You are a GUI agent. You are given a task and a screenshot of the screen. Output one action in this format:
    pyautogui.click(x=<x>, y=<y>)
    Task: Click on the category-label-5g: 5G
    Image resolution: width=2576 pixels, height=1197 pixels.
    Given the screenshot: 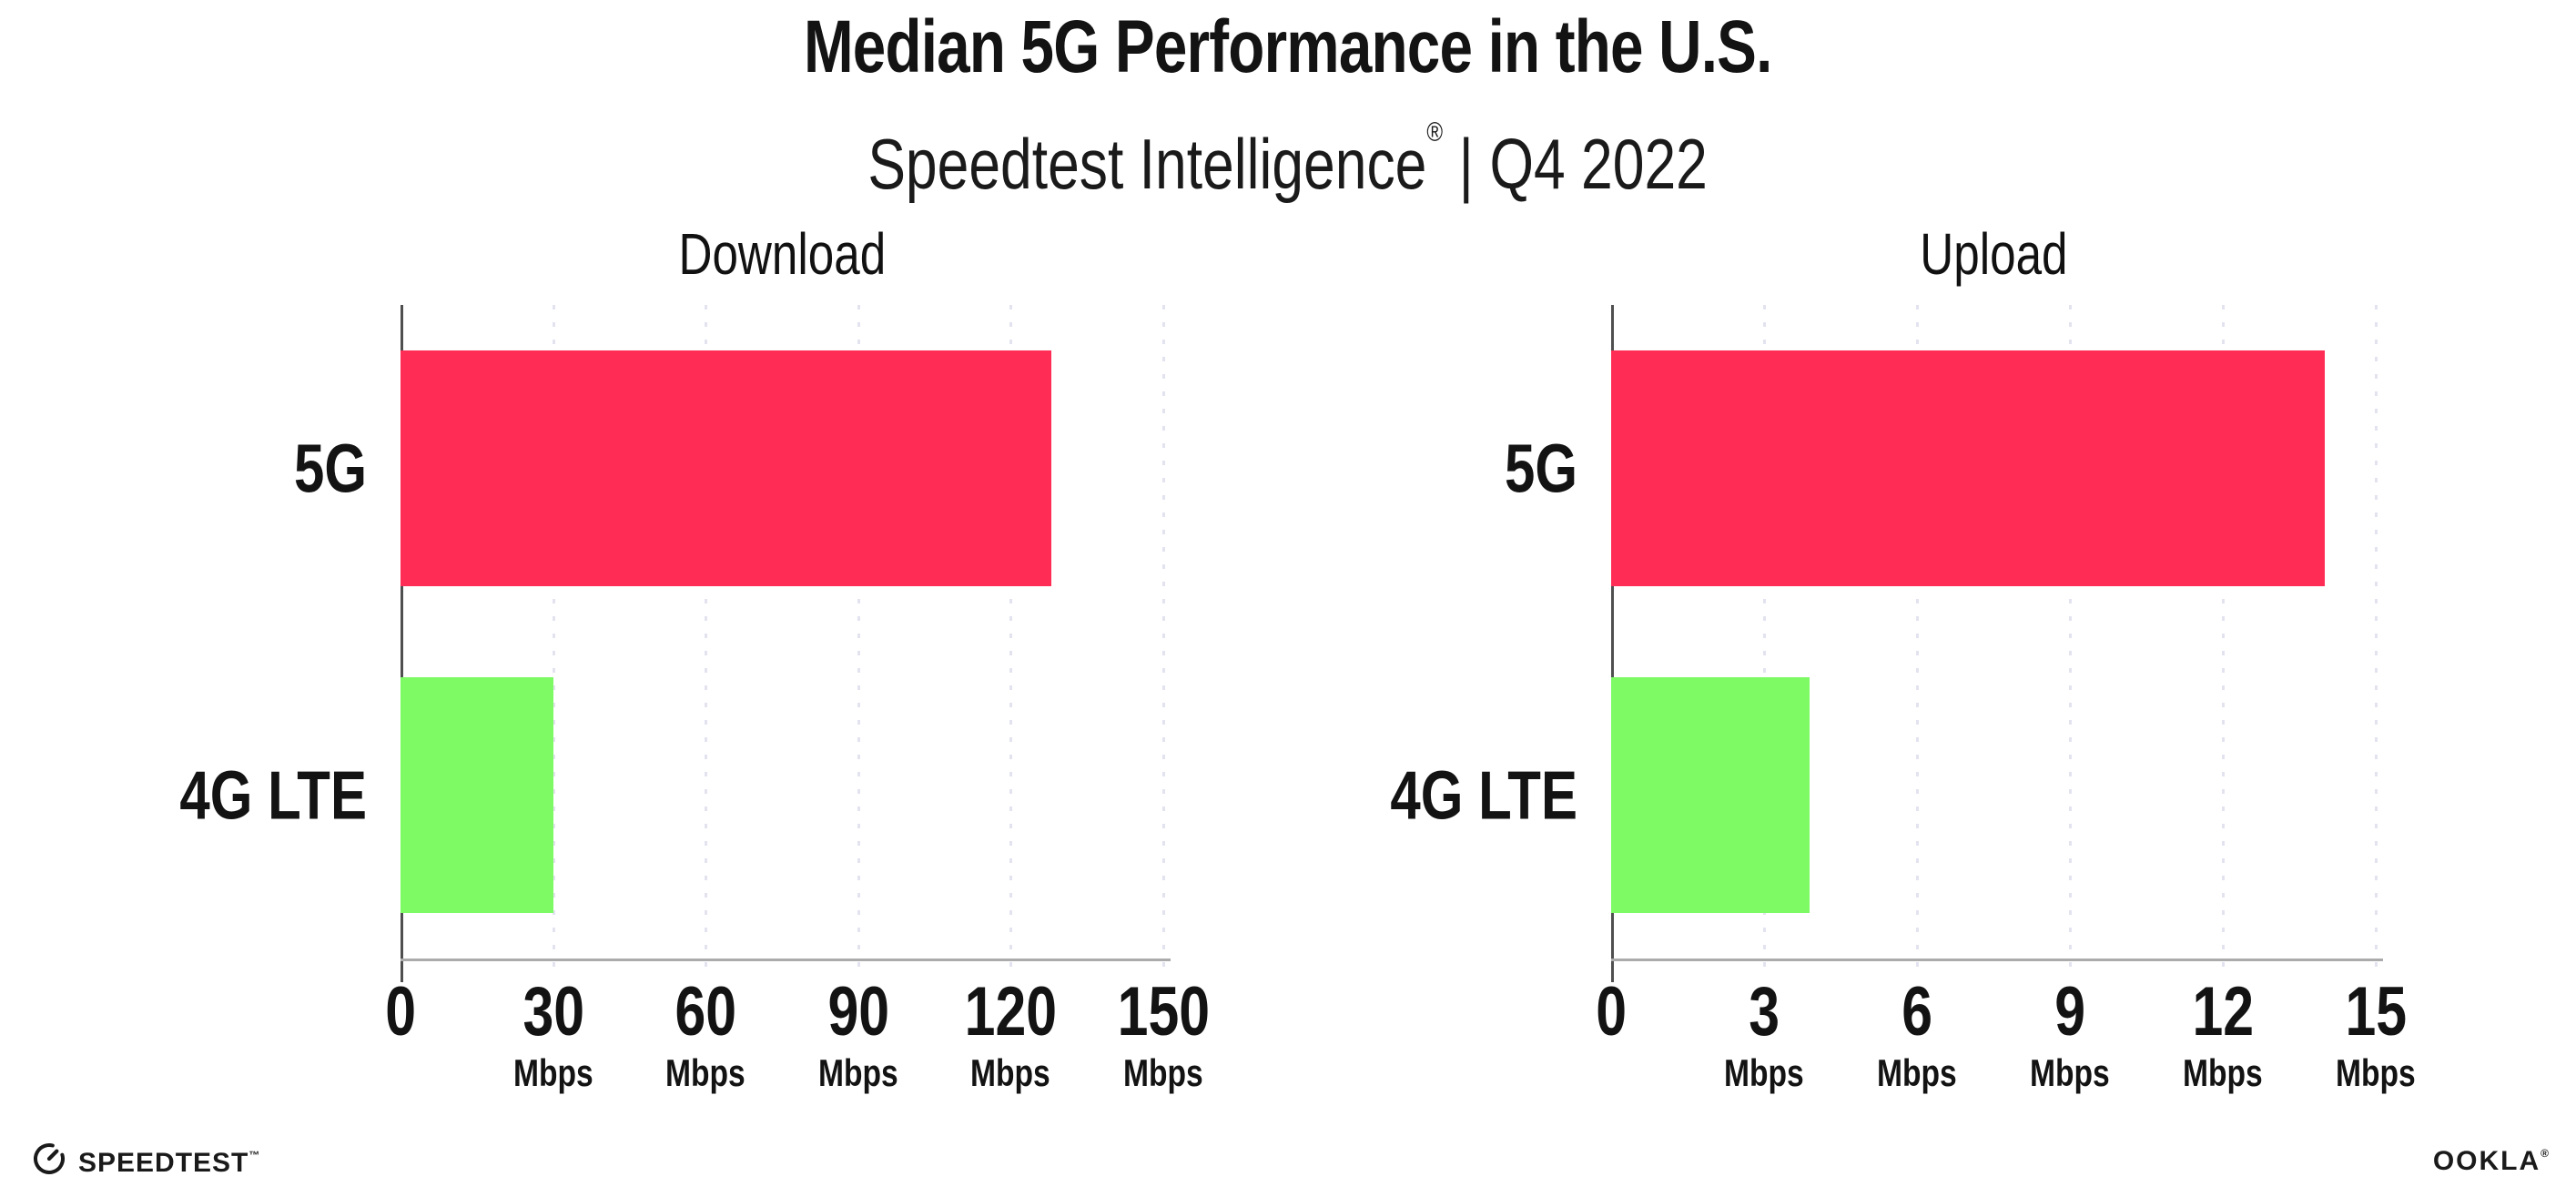 What is the action you would take?
    pyautogui.click(x=212, y=469)
    